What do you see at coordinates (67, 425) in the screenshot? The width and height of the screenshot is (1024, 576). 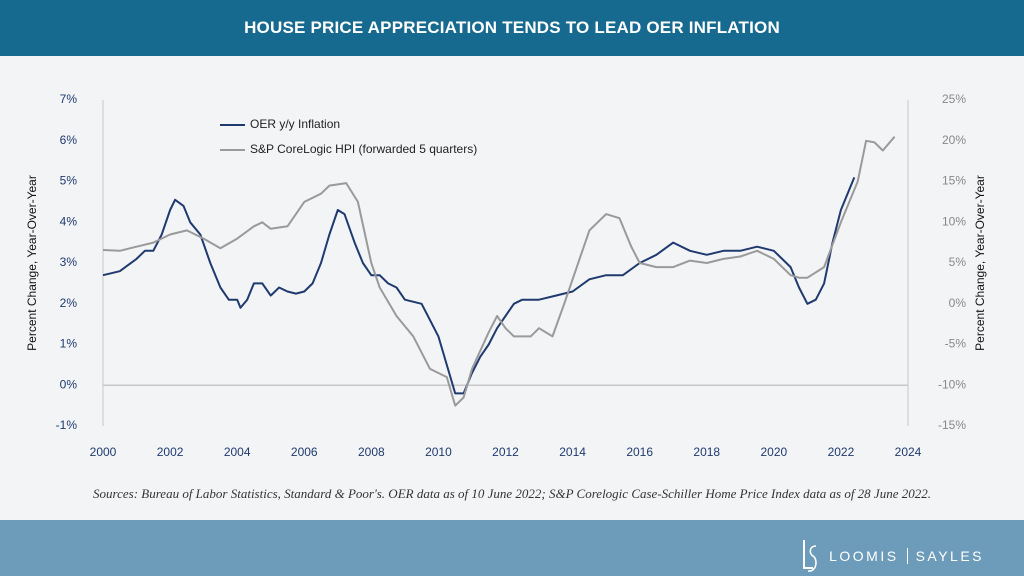 I see `y-tick-label: -1%` at bounding box center [67, 425].